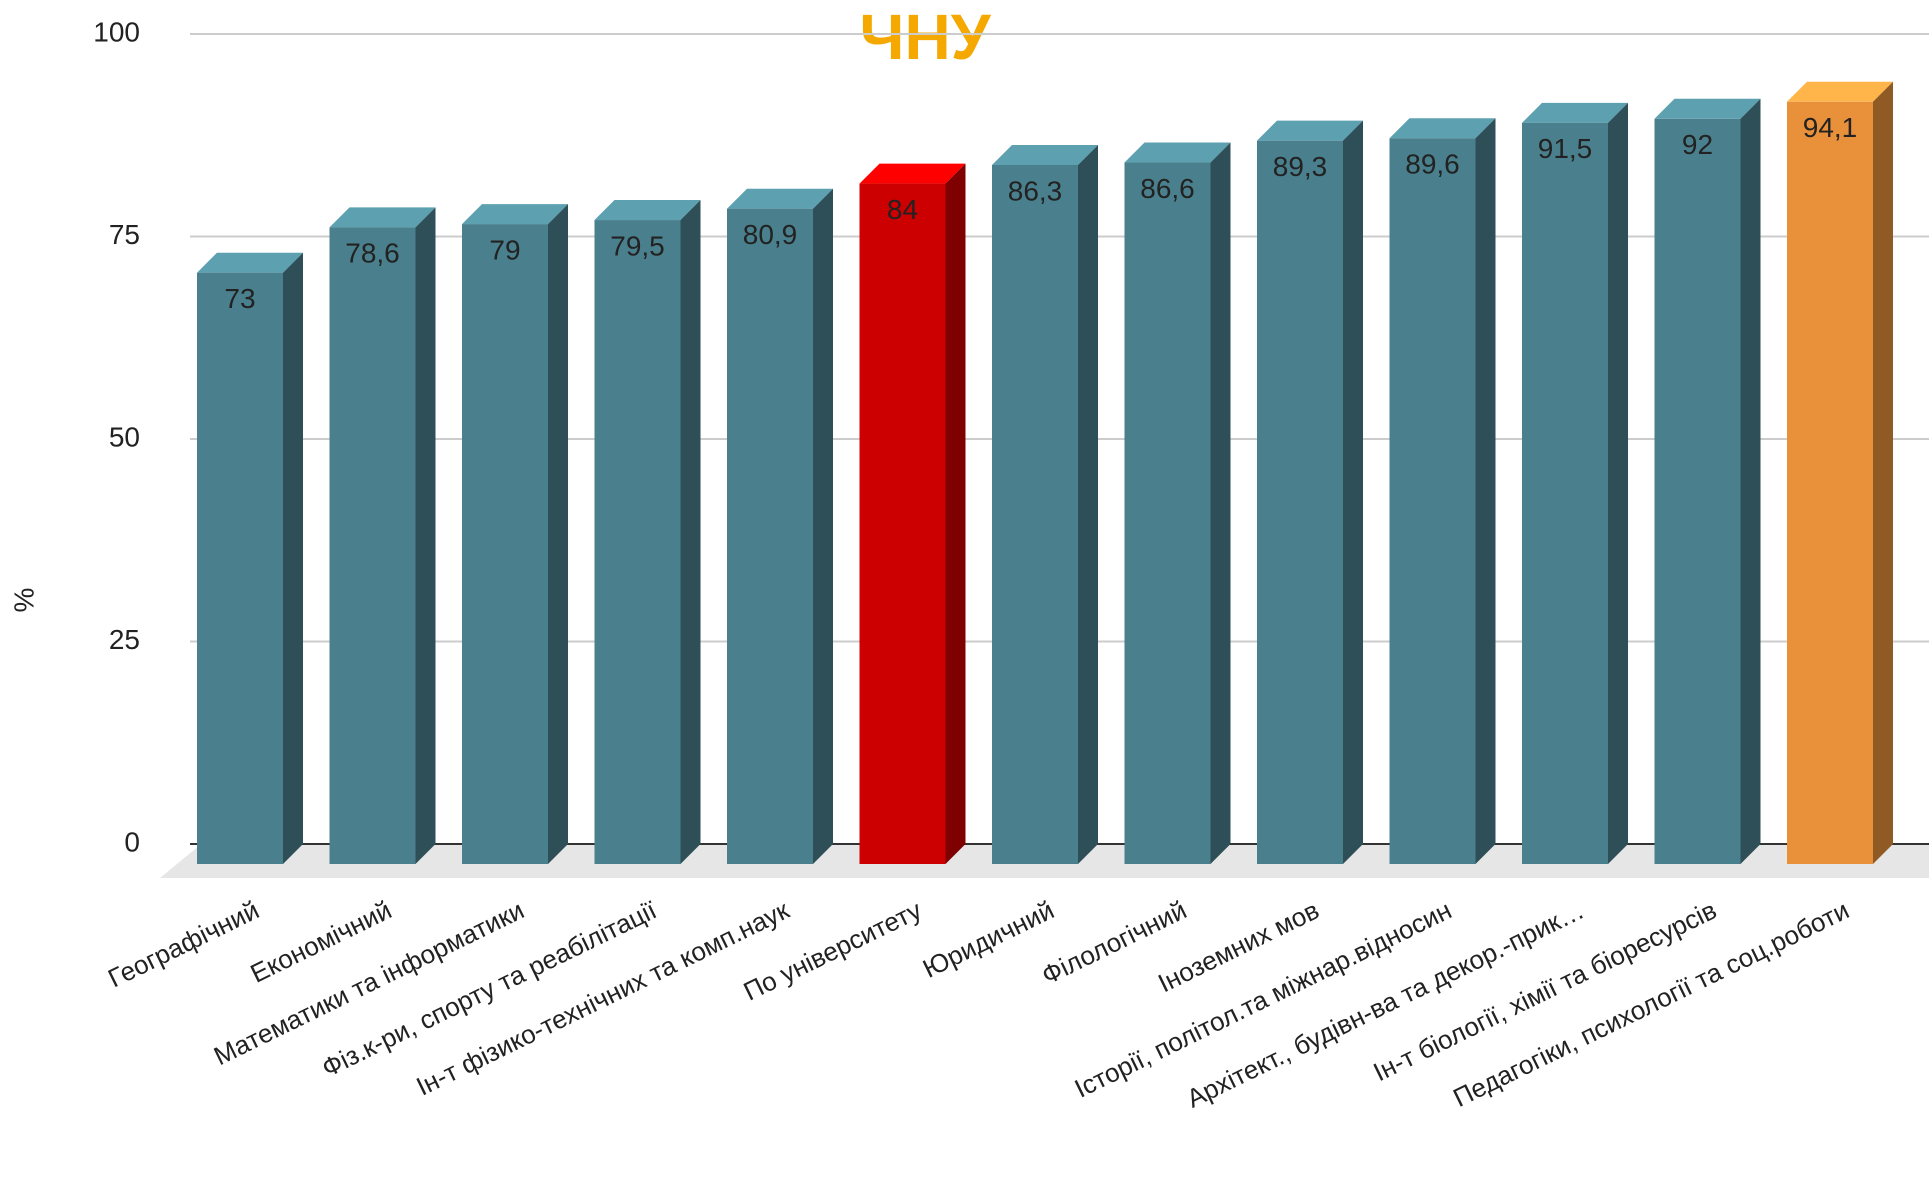 Image resolution: width=1929 pixels, height=1189 pixels. I want to click on y-axis-label: %, so click(23, 600).